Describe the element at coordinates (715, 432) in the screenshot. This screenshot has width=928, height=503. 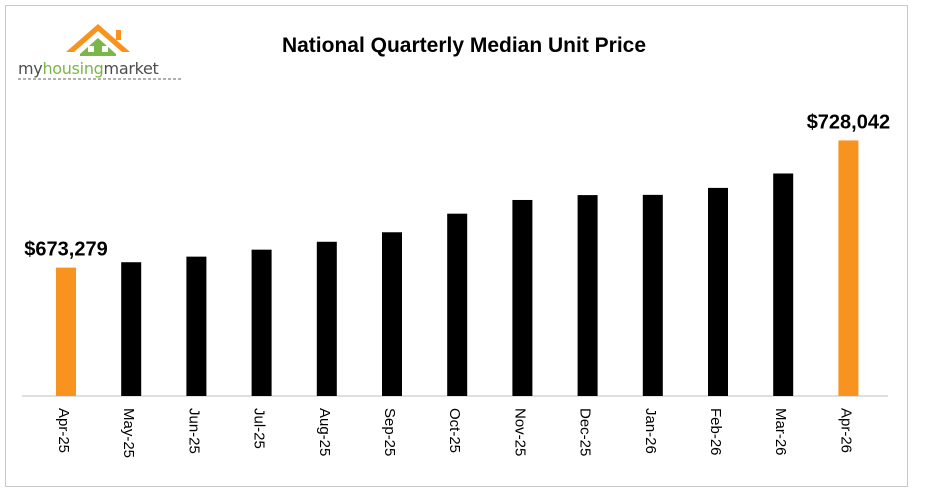
I see `tick-label-feb-26: Feb-26` at that location.